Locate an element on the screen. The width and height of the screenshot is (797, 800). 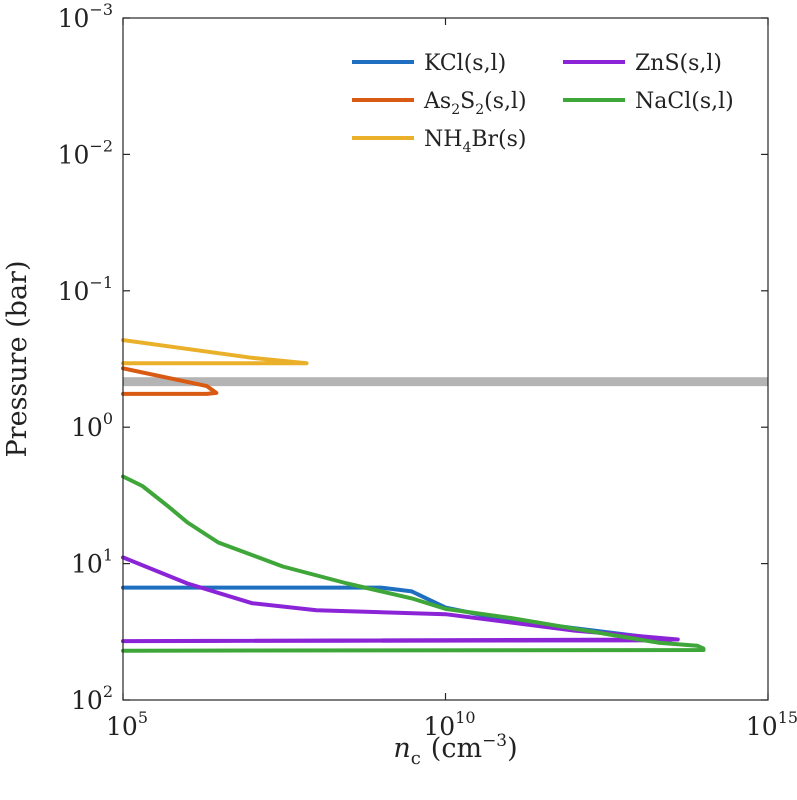
y-tick-label: 10⁻¹ is located at coordinates (85, 289).